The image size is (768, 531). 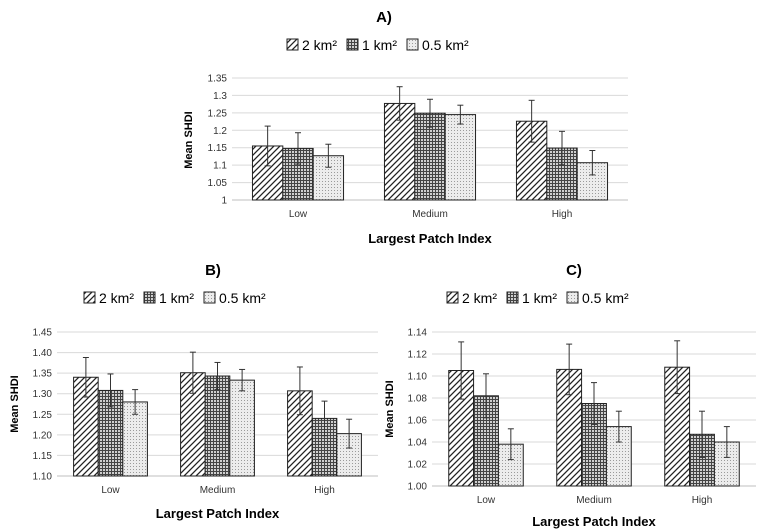 What do you see at coordinates (43, 435) in the screenshot?
I see `y-tick-label: 1.20` at bounding box center [43, 435].